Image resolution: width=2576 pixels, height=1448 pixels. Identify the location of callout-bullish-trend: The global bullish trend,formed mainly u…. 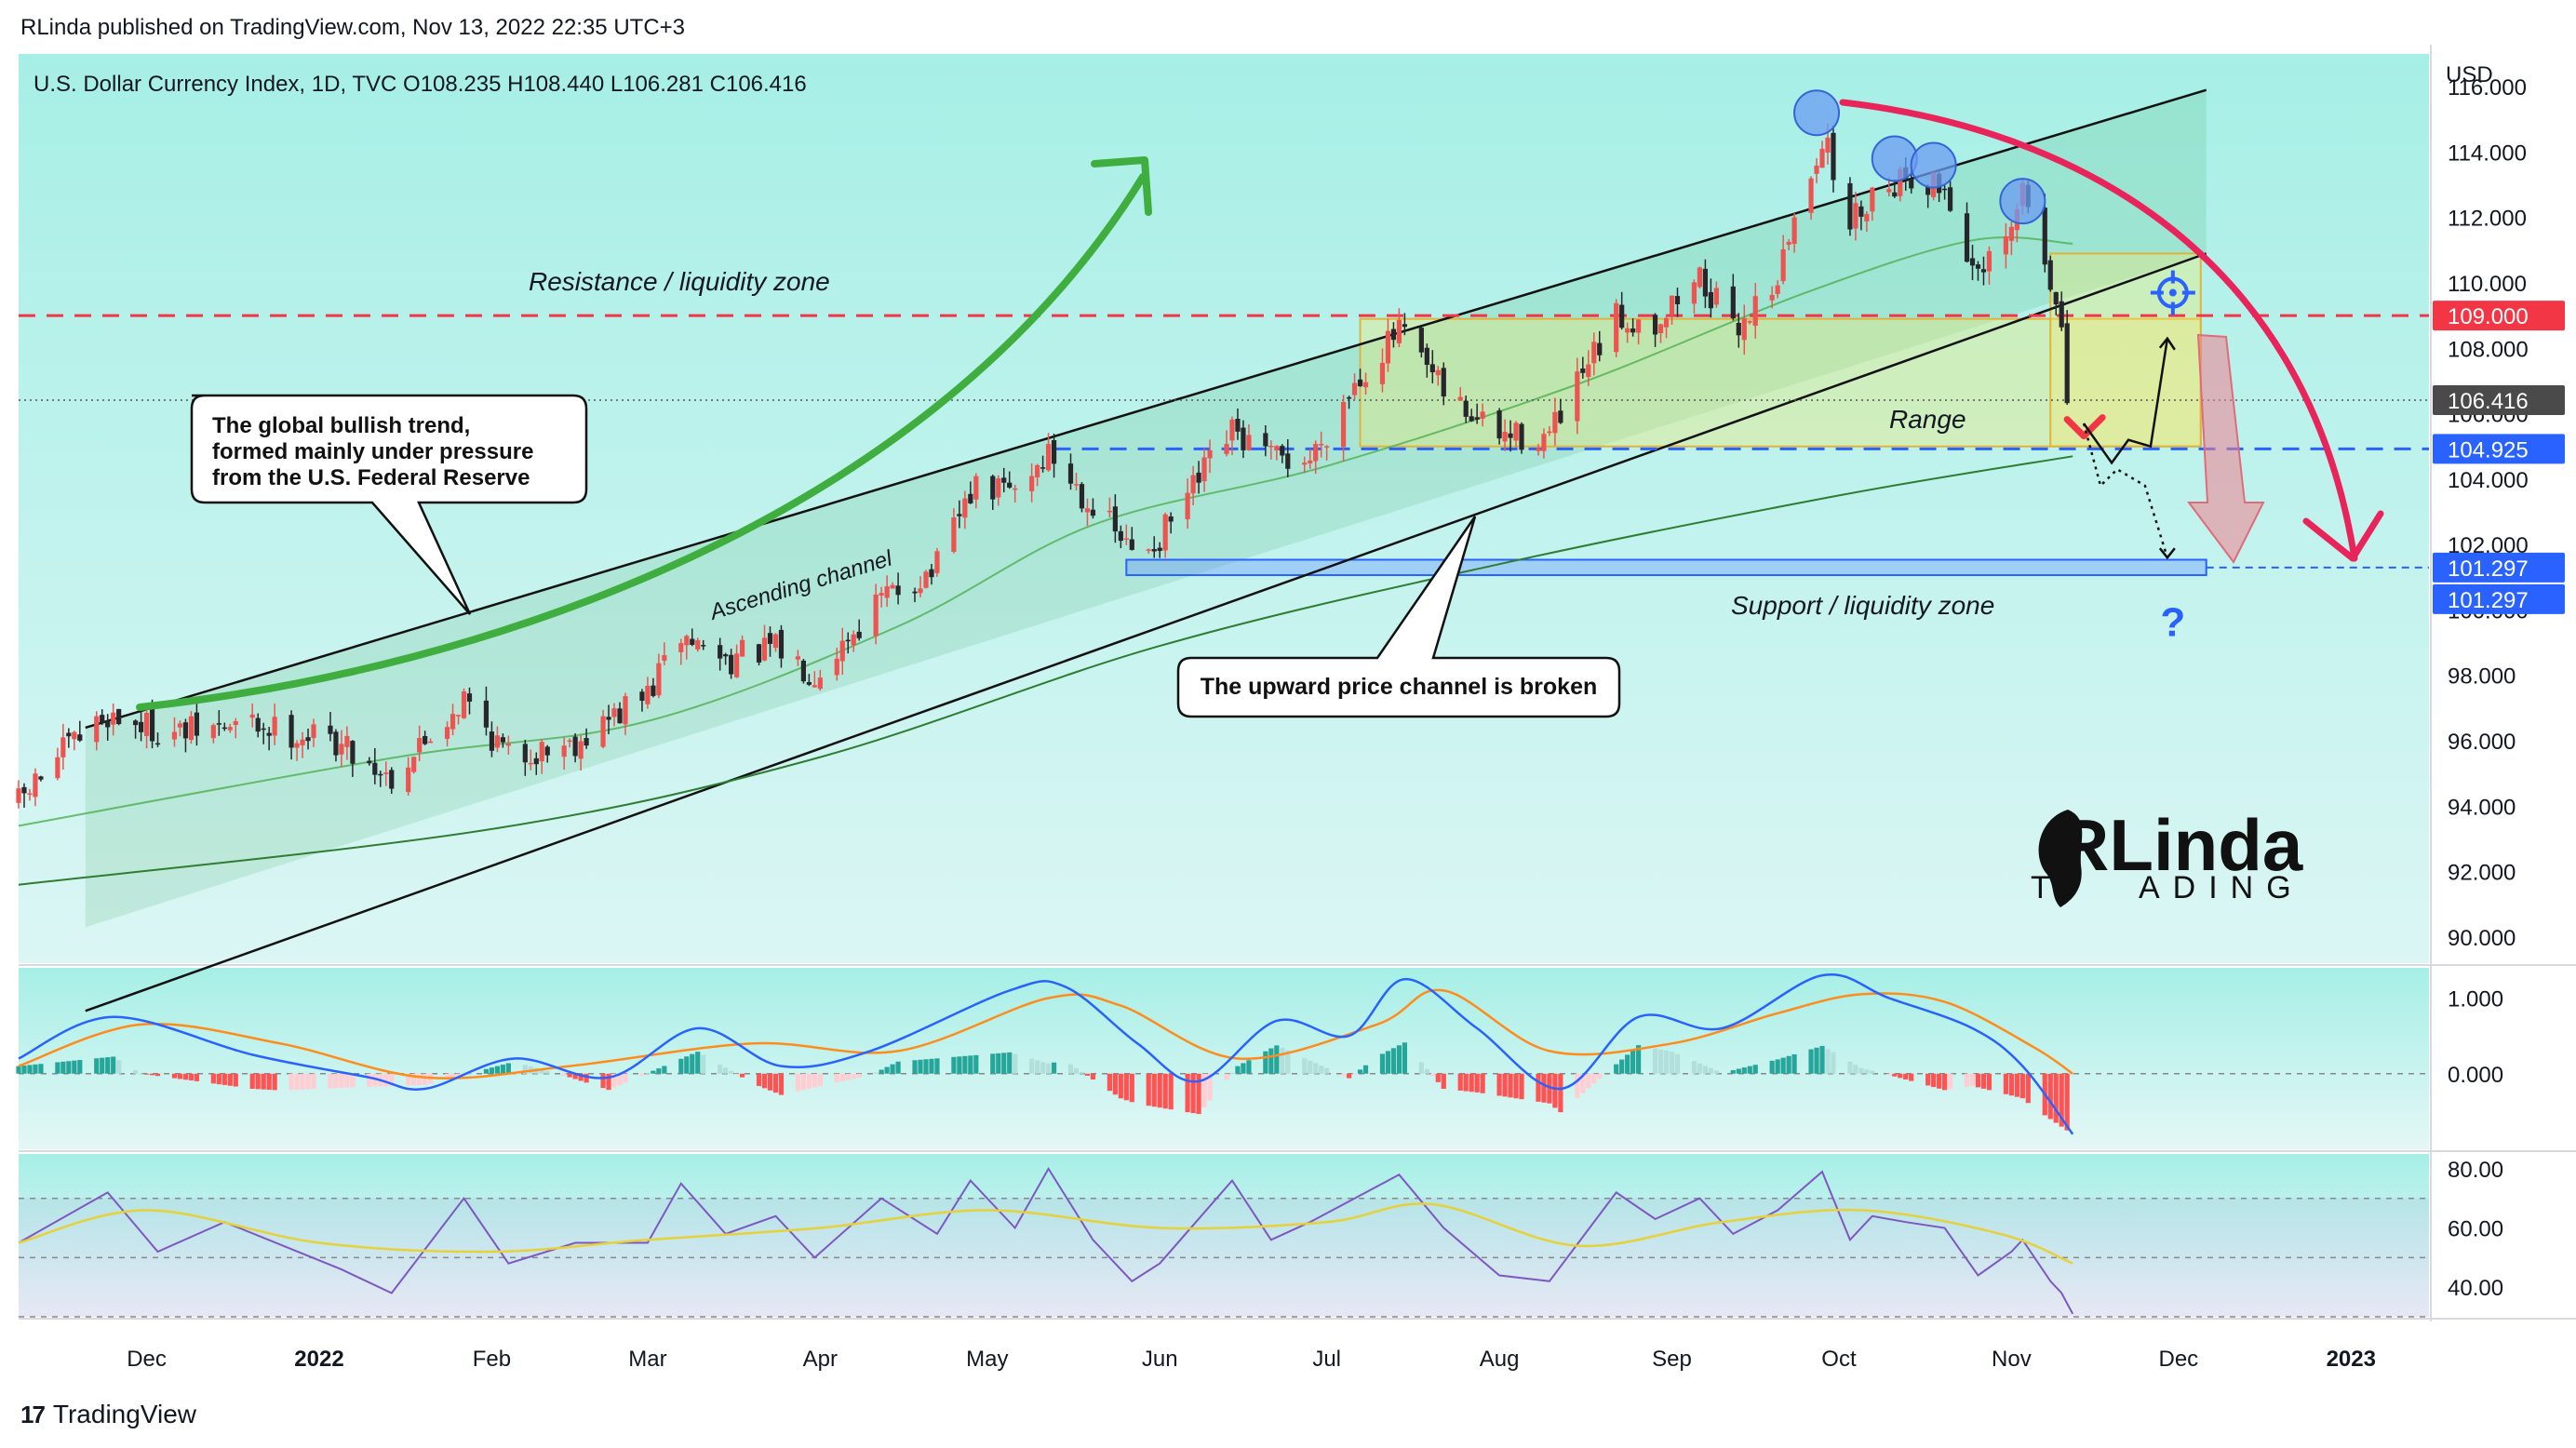
(389, 504).